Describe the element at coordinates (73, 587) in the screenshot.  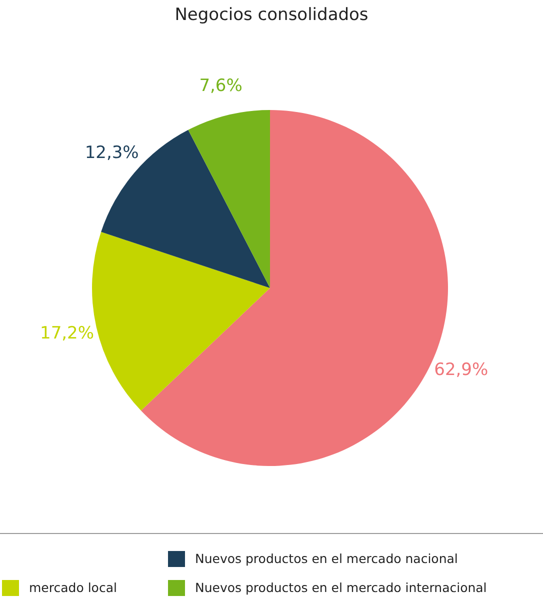
I see `legend-label: mercado local` at that location.